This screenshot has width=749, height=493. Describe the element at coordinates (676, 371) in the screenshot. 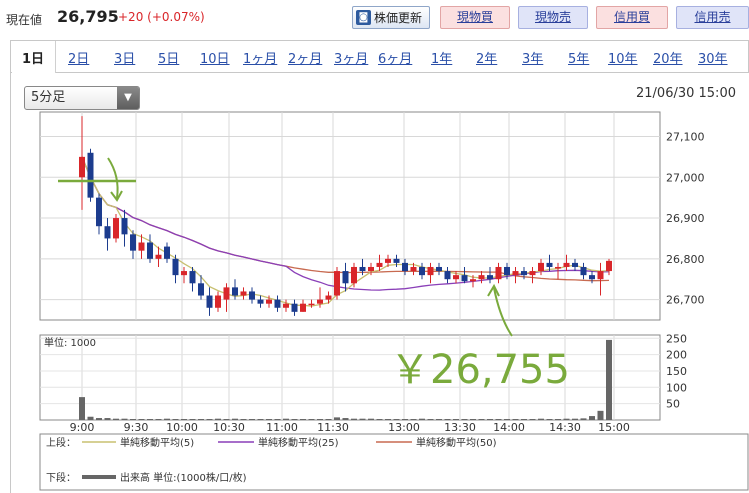

I see `volume-y-tick-label: 150` at that location.